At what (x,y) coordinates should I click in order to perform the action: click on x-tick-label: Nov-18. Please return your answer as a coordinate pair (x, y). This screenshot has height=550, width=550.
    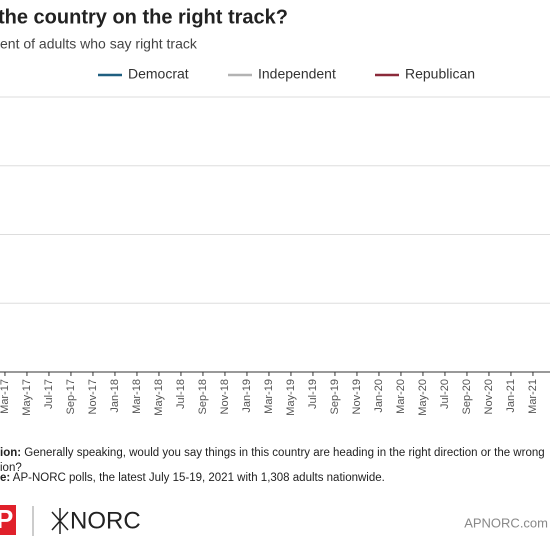
    Looking at the image, I should click on (225, 396).